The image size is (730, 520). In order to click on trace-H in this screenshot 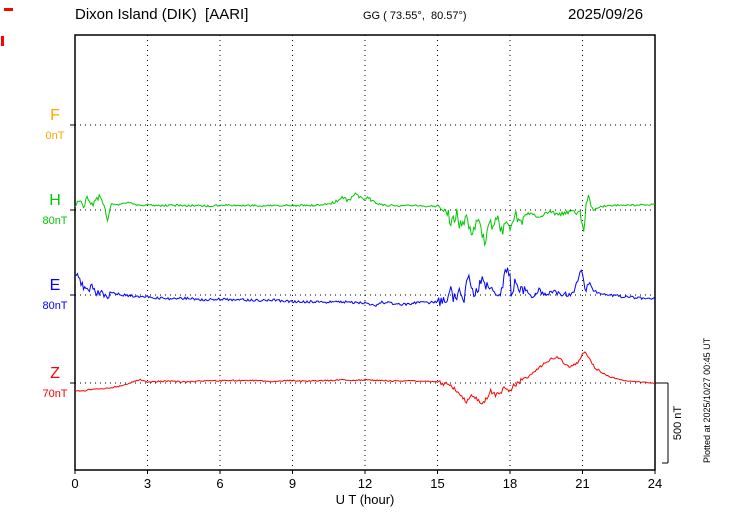, I will do `click(365, 219)`.